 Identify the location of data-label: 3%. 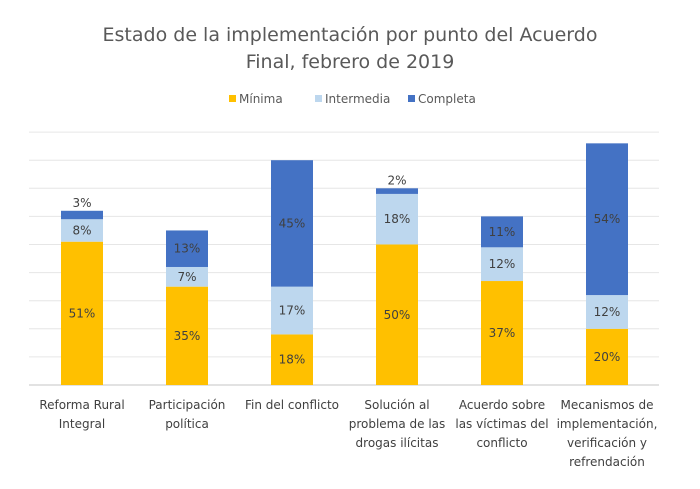
(81, 203).